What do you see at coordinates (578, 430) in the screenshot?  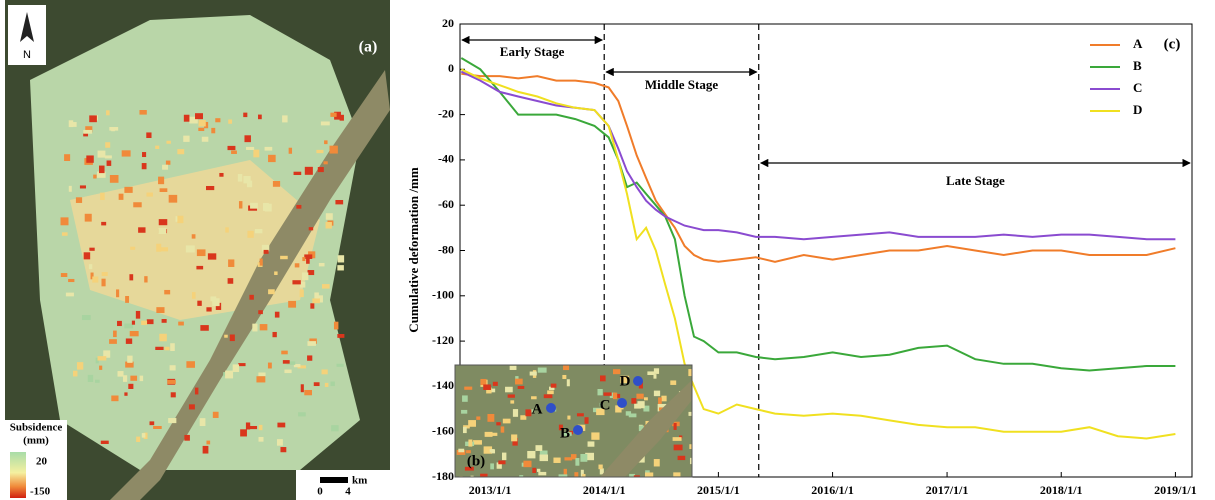 I see `inset-point` at bounding box center [578, 430].